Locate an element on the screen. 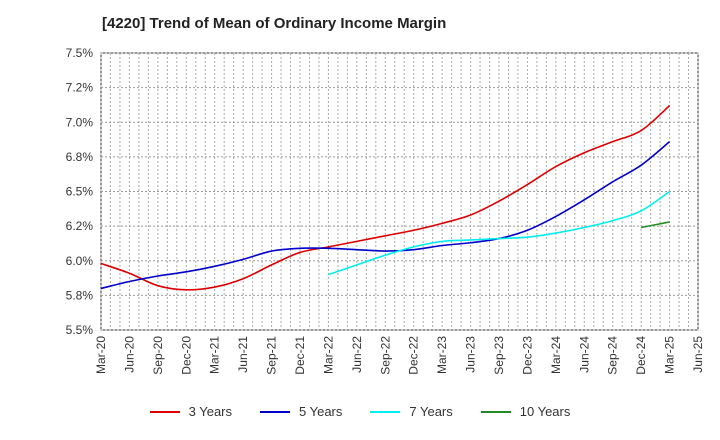  series-line-10-years is located at coordinates (655, 225).